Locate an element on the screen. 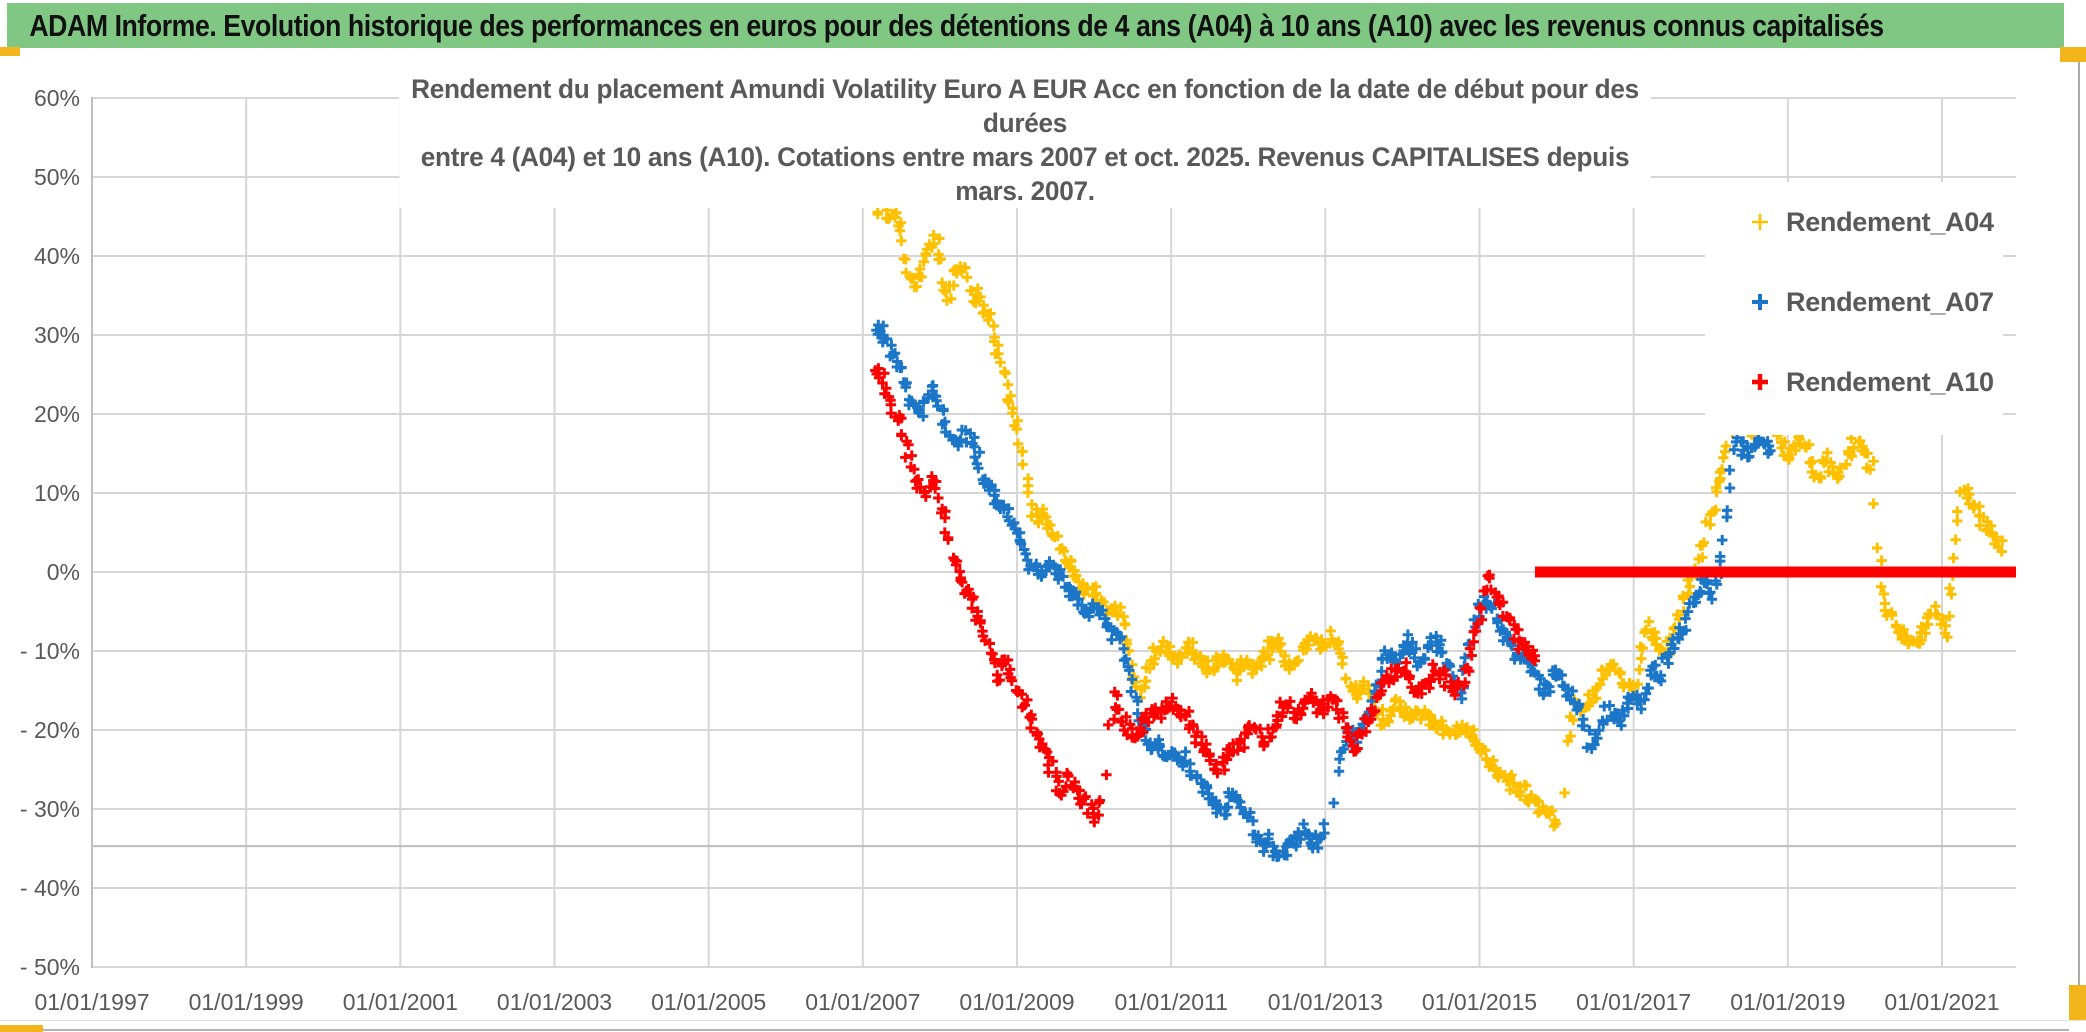 The image size is (2086, 1032). y-axis-tick-label: - 40% is located at coordinates (50, 888).